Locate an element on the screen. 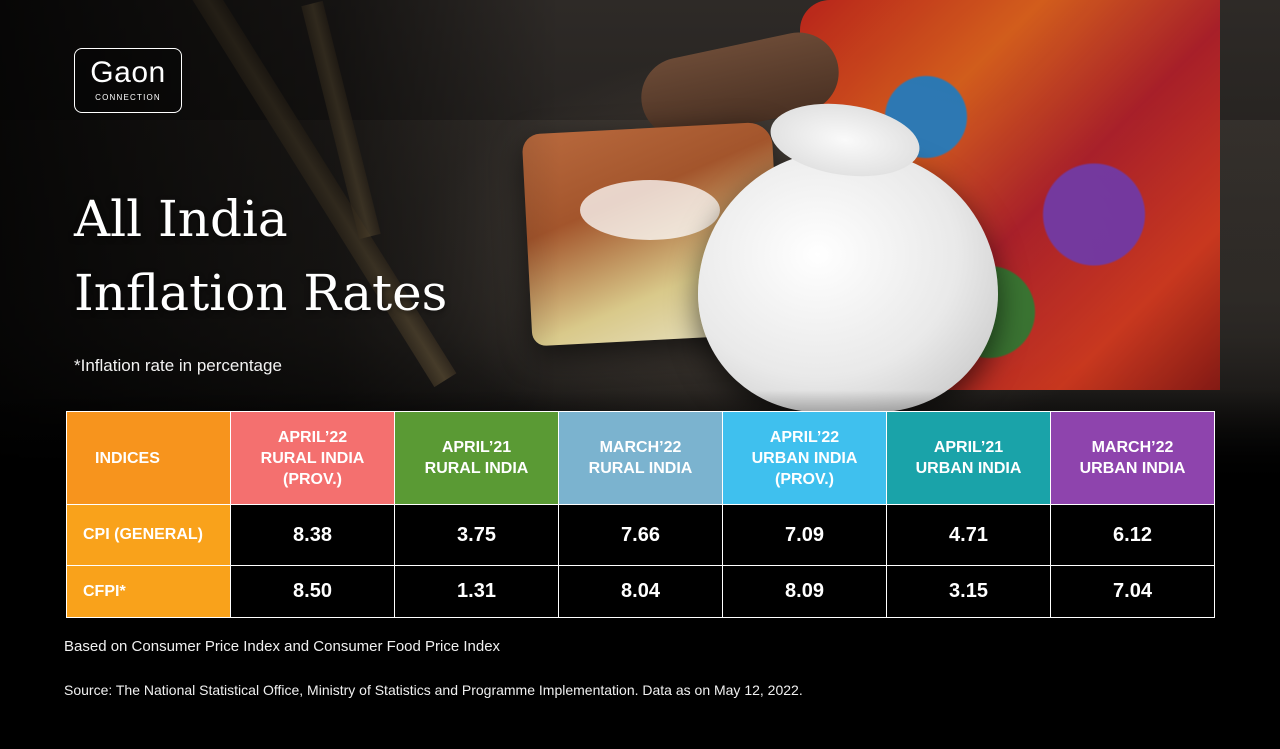 The image size is (1280, 749). header-march22-rural: MARCH’22 RURAL INDIA is located at coordinates (640, 458).